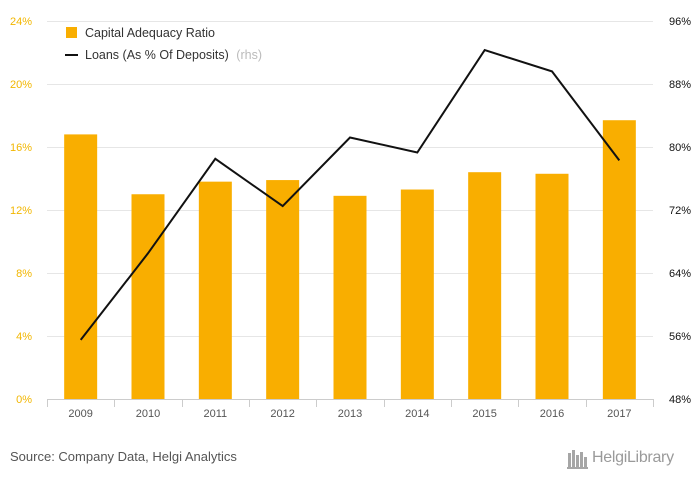 This screenshot has height=483, width=700. Describe the element at coordinates (123, 456) in the screenshot. I see `source-note: Source: Company Data, Helgi Analytics` at that location.